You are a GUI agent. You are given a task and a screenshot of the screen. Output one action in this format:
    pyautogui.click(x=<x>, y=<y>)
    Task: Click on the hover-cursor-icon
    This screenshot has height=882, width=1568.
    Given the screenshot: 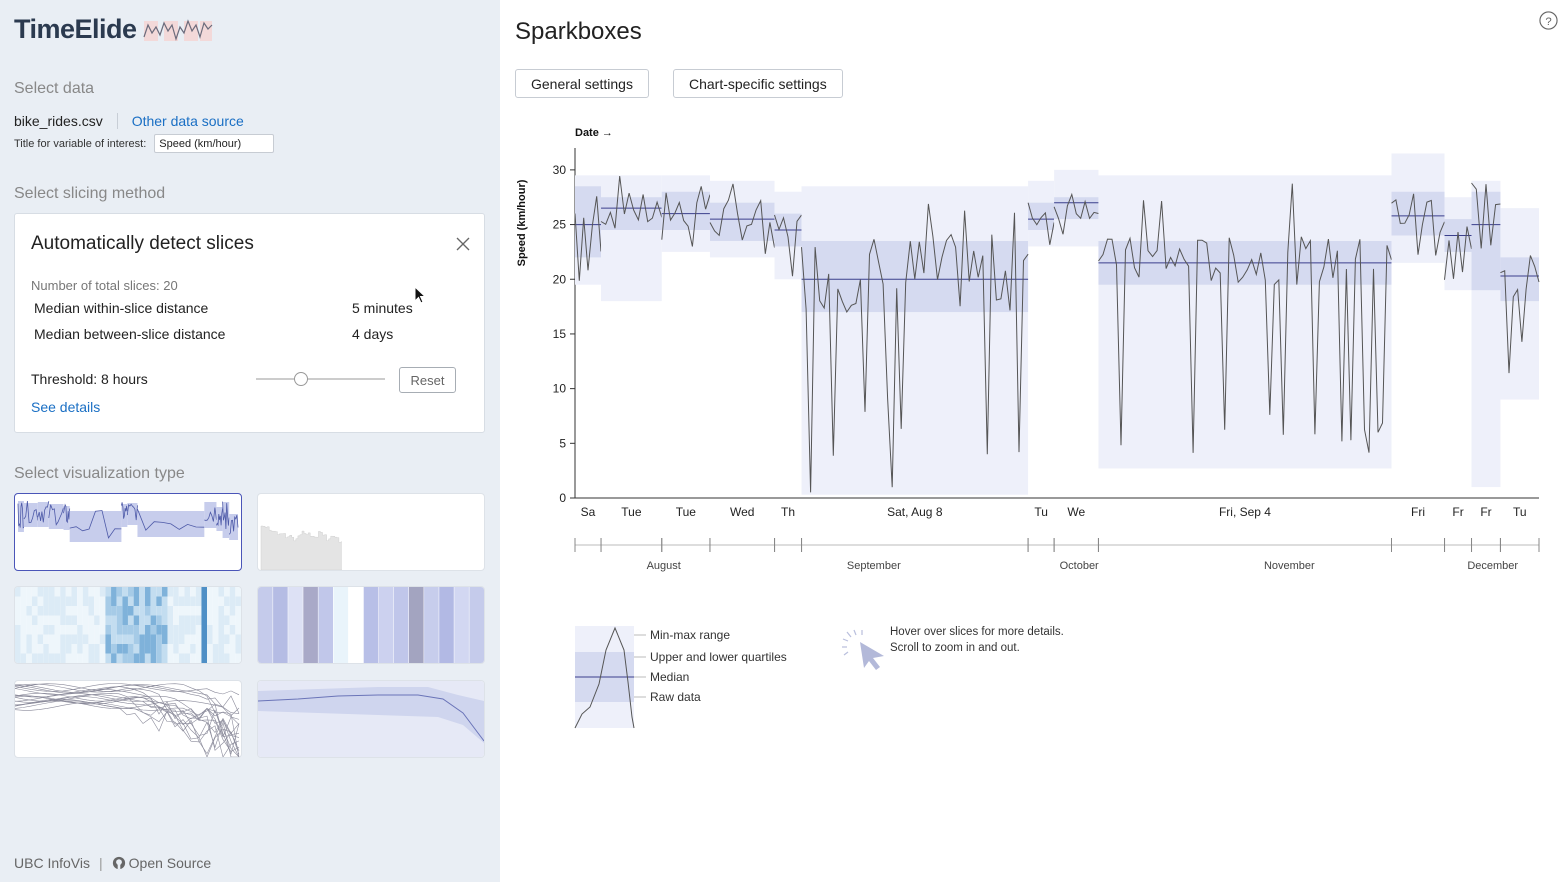 What is the action you would take?
    pyautogui.click(x=863, y=649)
    